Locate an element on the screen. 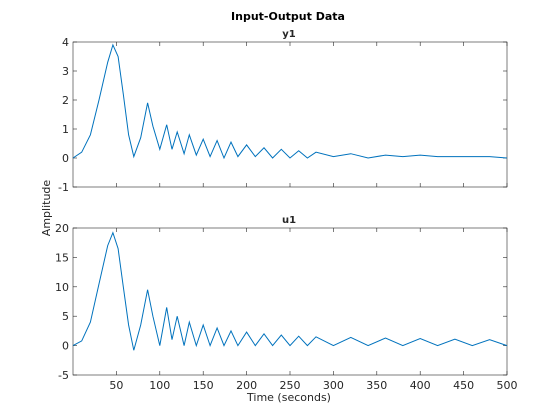  xtick-label: 200 is located at coordinates (246, 385).